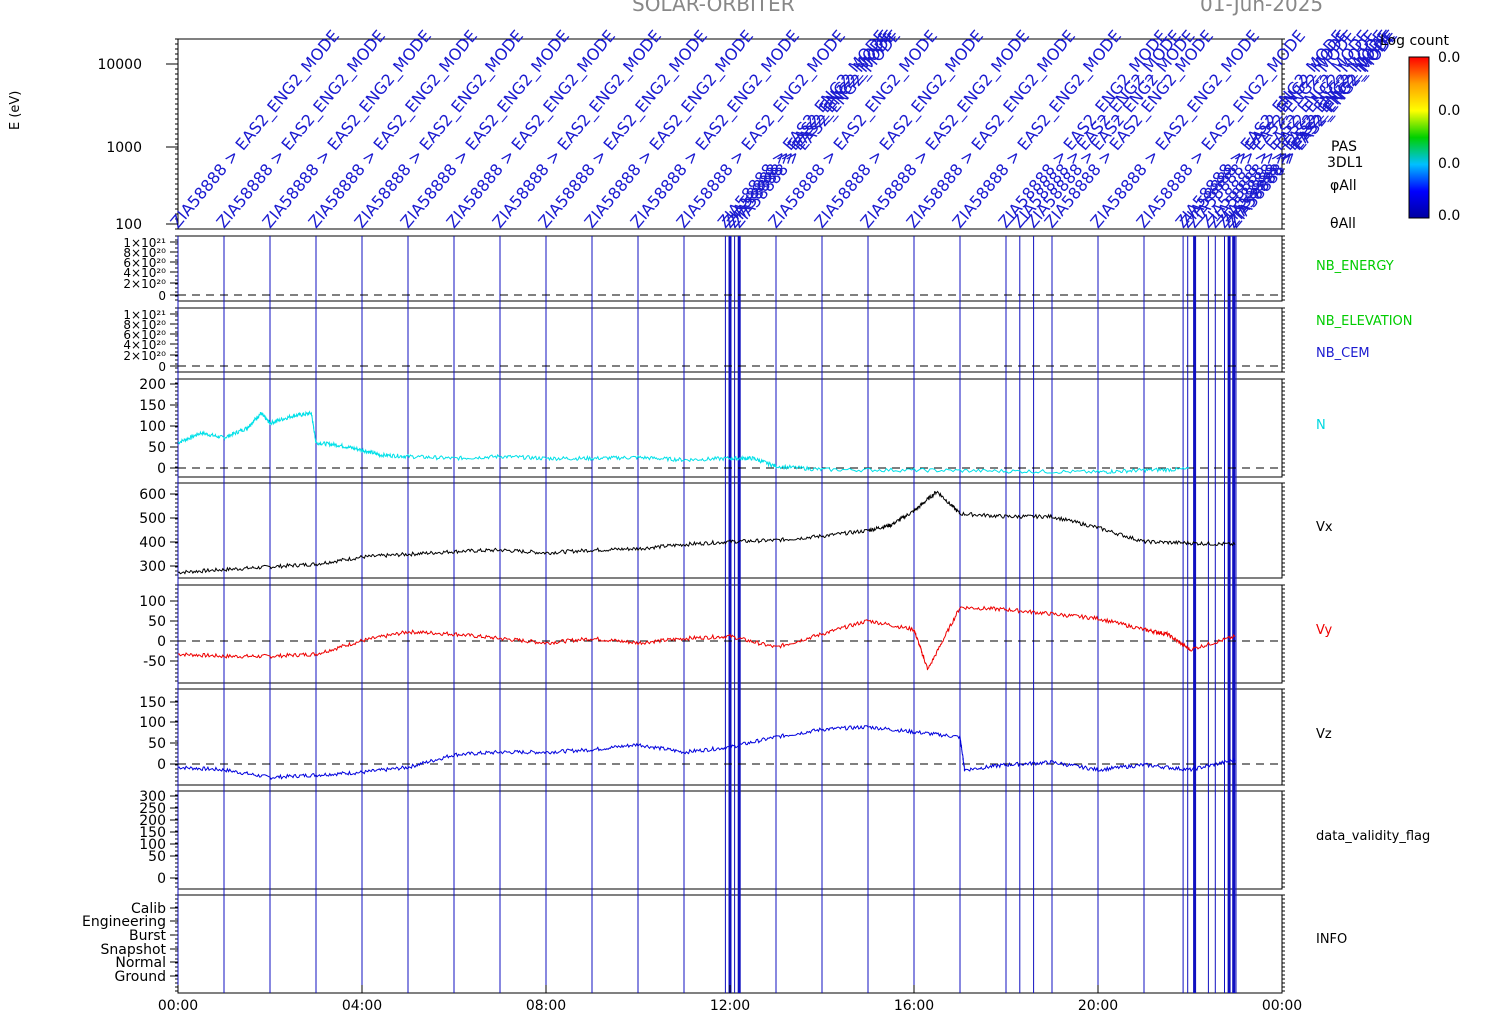 This screenshot has height=1020, width=1512. Describe the element at coordinates (152, 809) in the screenshot. I see `y-tick-label: 250` at that location.